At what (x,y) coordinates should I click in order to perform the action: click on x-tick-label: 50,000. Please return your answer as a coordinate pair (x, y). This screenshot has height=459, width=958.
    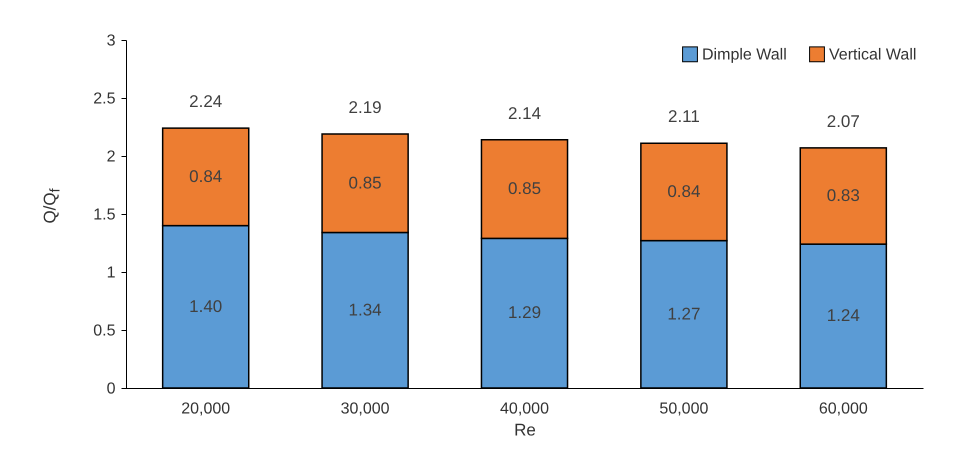
    Looking at the image, I should click on (683, 409).